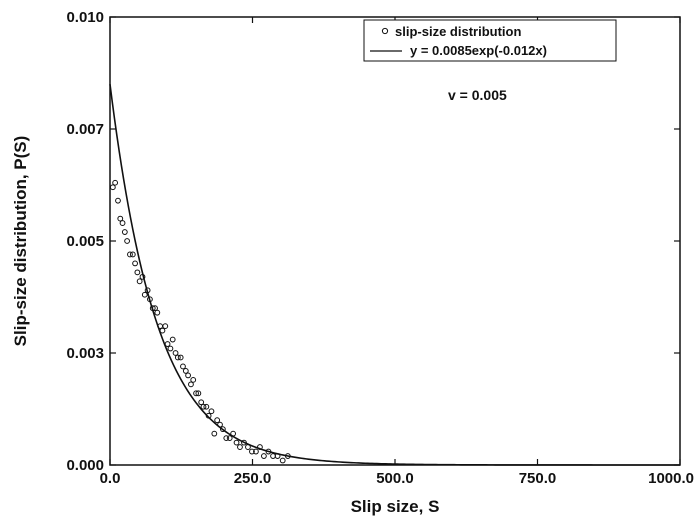  I want to click on x-tick-label: 1000.0, so click(671, 478).